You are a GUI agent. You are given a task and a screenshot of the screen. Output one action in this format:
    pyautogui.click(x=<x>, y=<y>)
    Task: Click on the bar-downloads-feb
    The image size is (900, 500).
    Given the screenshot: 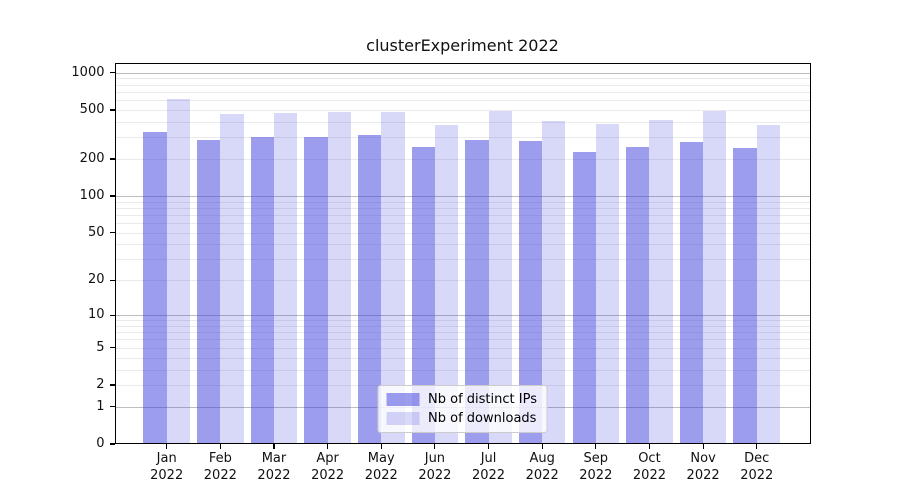 What is the action you would take?
    pyautogui.click(x=232, y=278)
    